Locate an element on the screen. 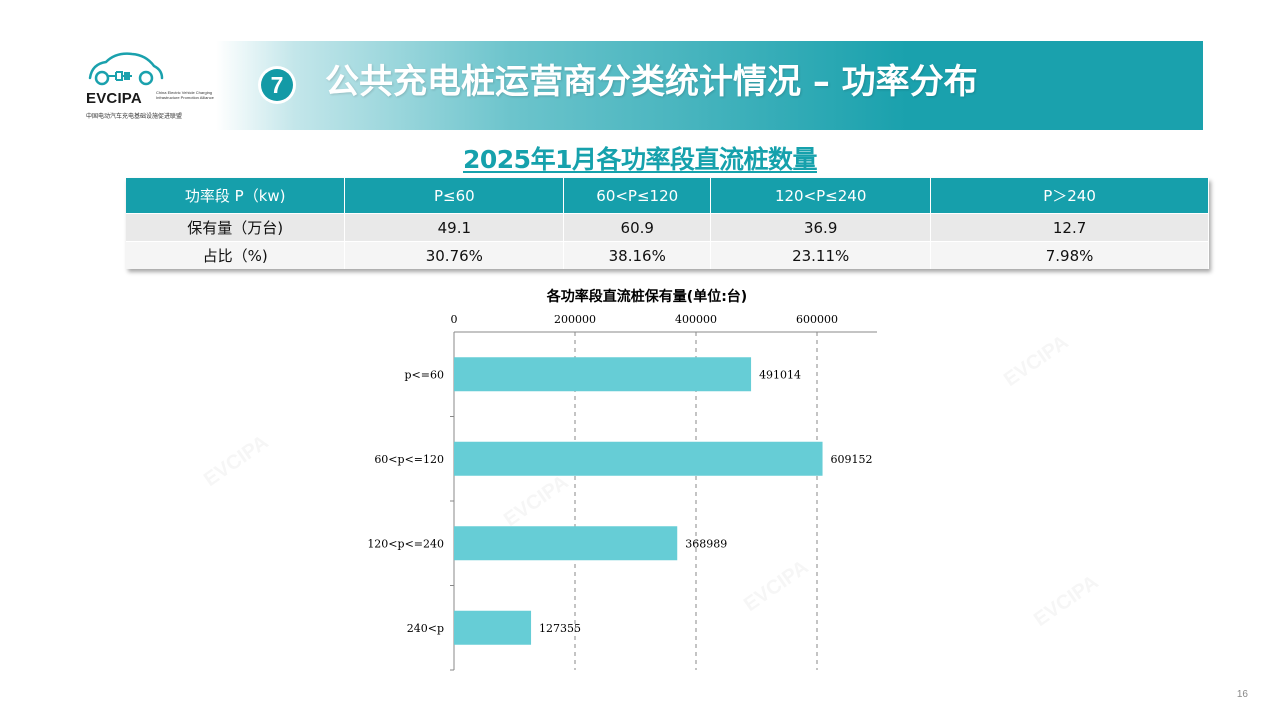 This screenshot has width=1280, height=720. table-cell: 23.11% is located at coordinates (821, 255).